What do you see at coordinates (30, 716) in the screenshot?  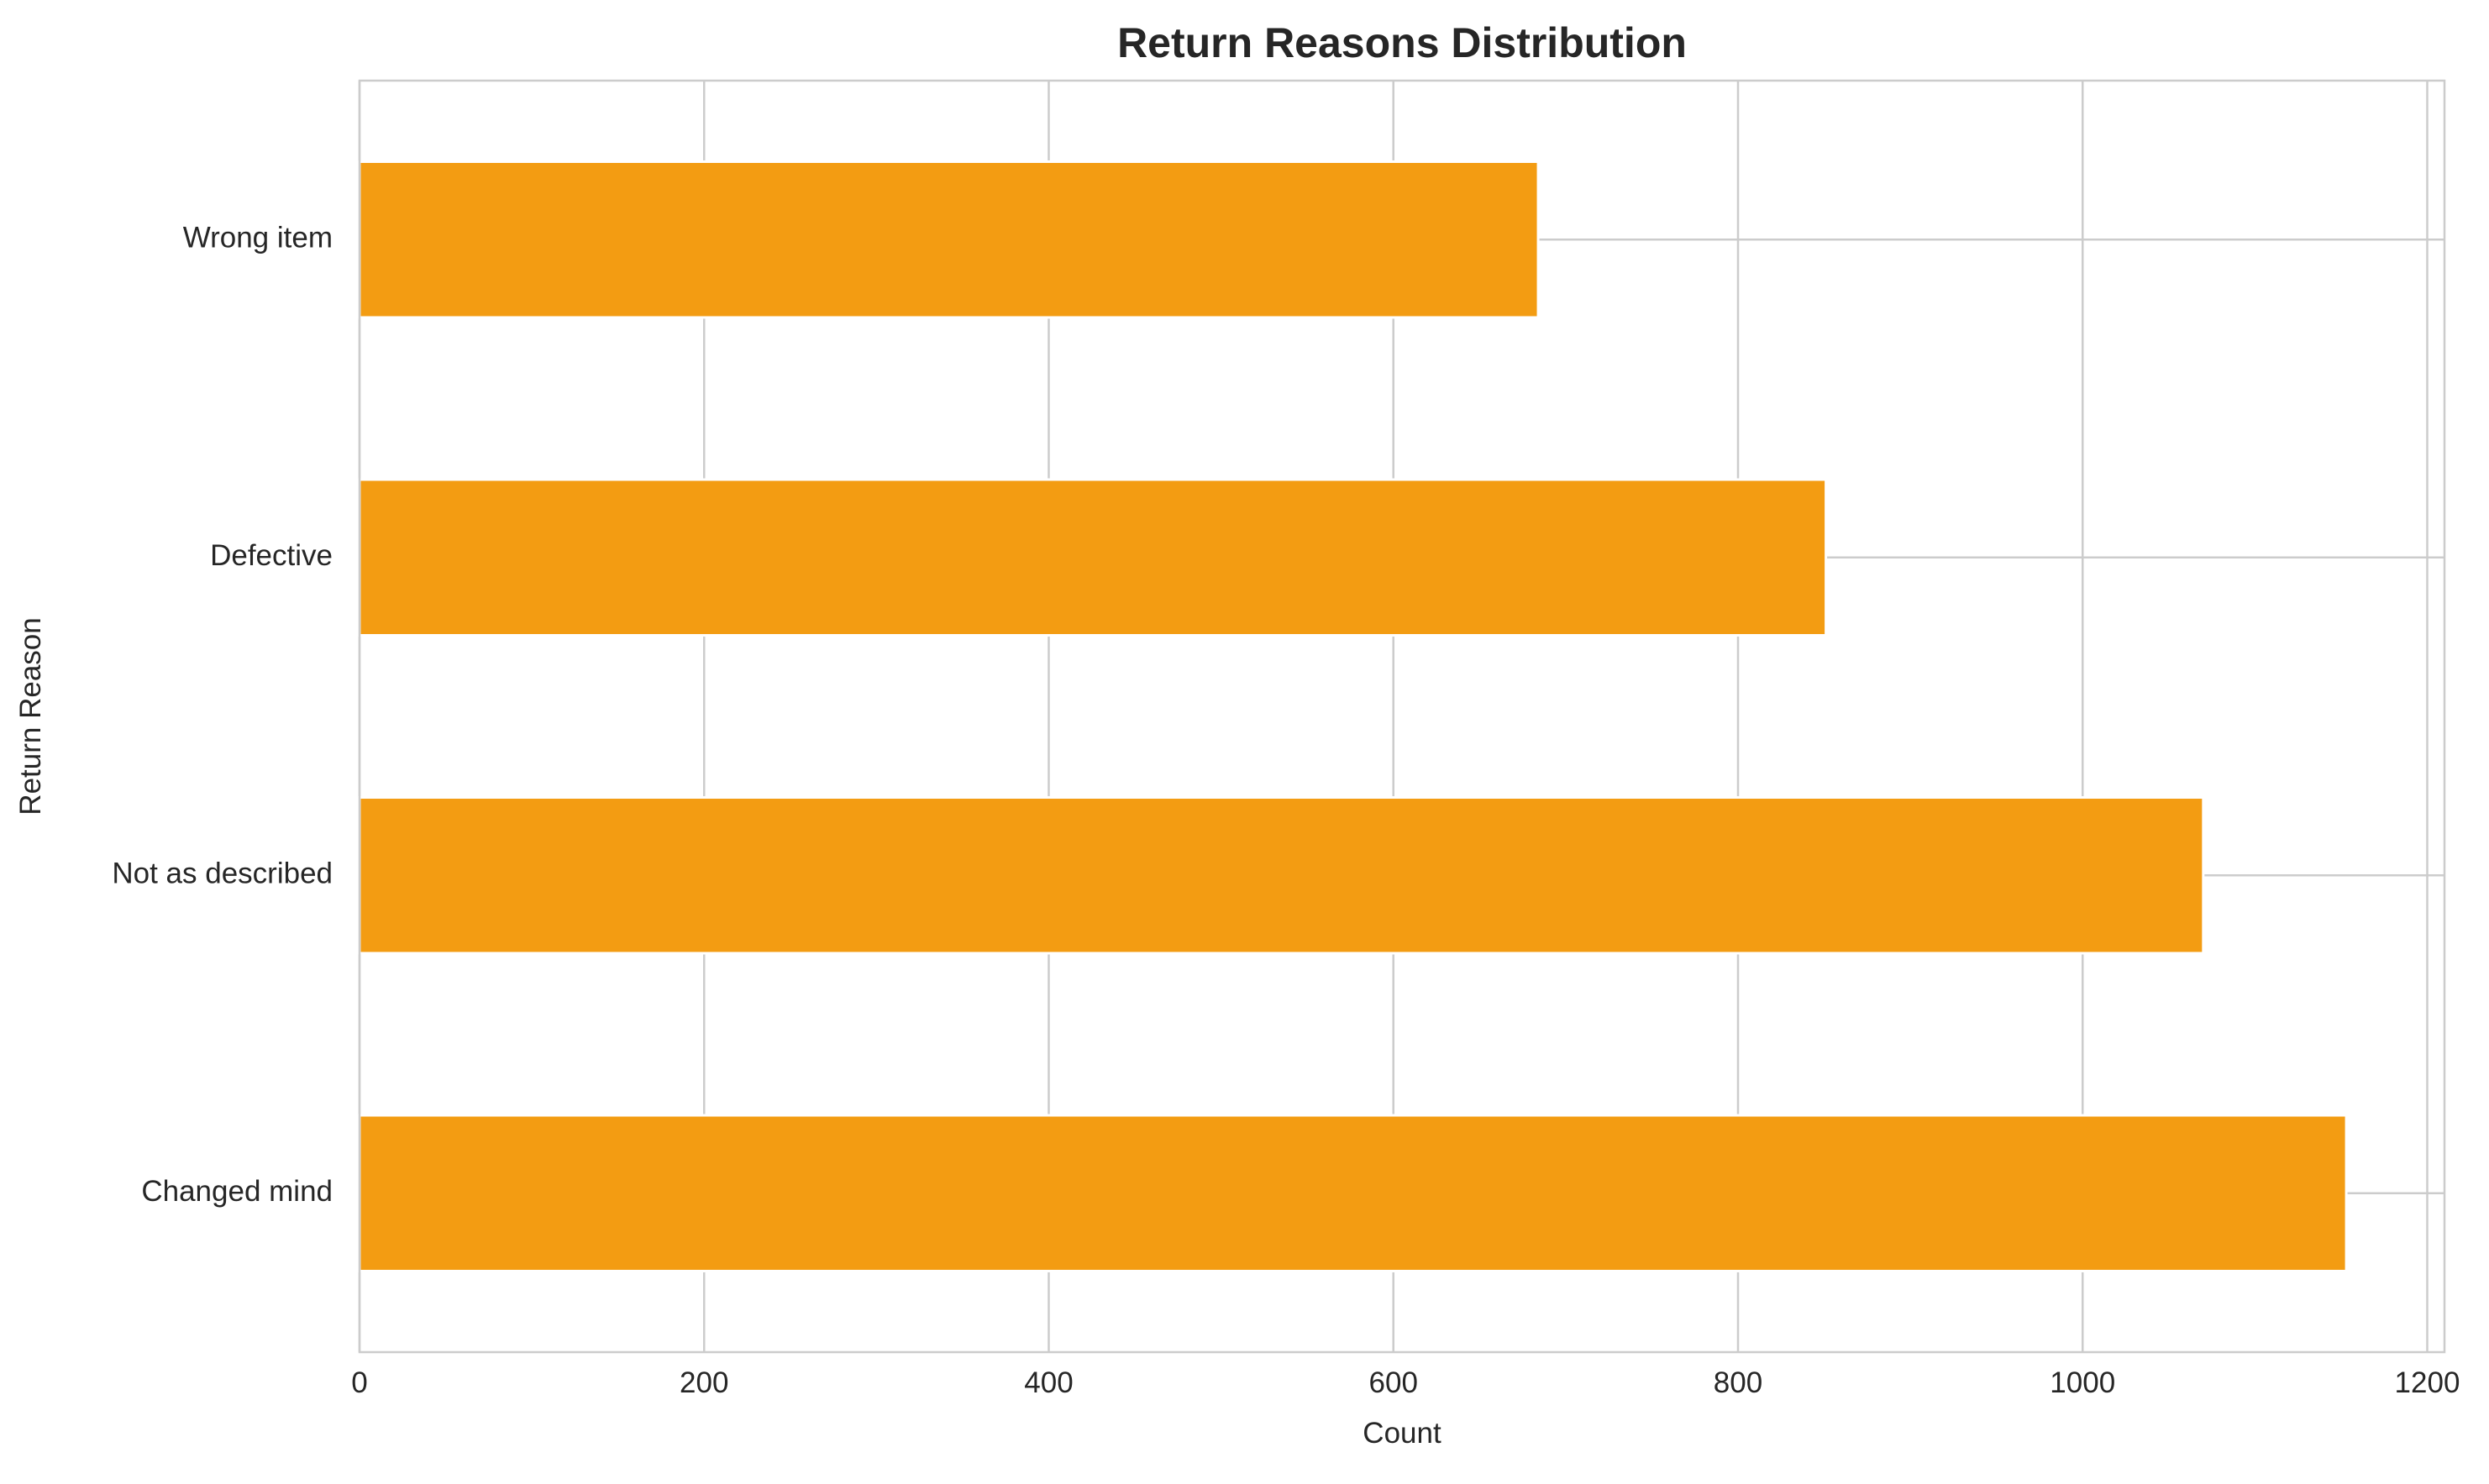 I see `y-axis-label: Return Reason` at bounding box center [30, 716].